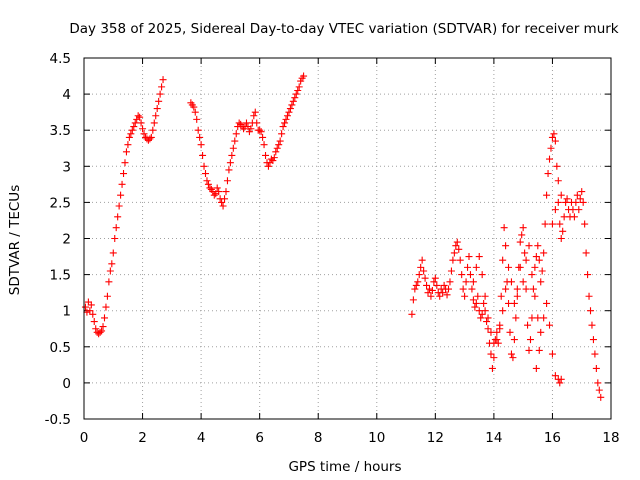 The height and width of the screenshot is (480, 640). What do you see at coordinates (259, 438) in the screenshot?
I see `x-tick-label: 6` at bounding box center [259, 438].